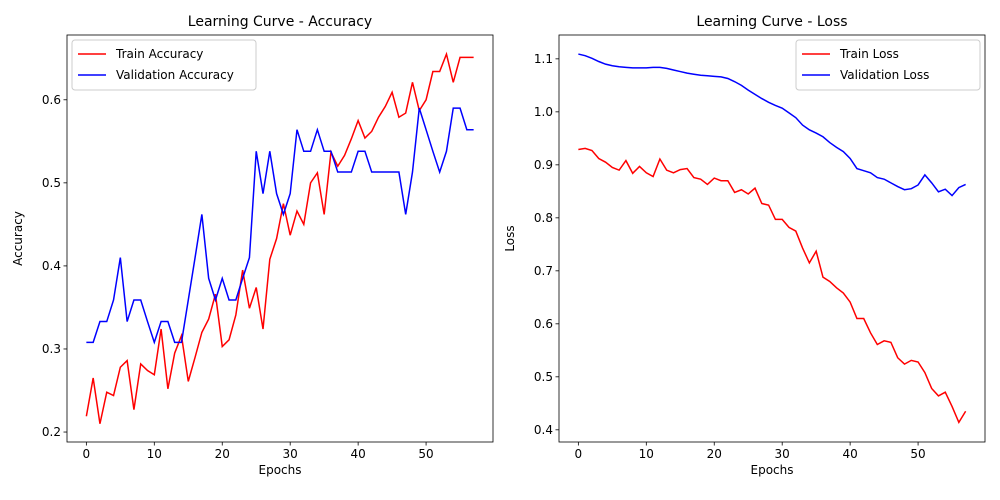 This screenshot has width=1000, height=500. Describe the element at coordinates (280, 22) in the screenshot. I see `chart-title: Learning Curve - Accuracy` at that location.